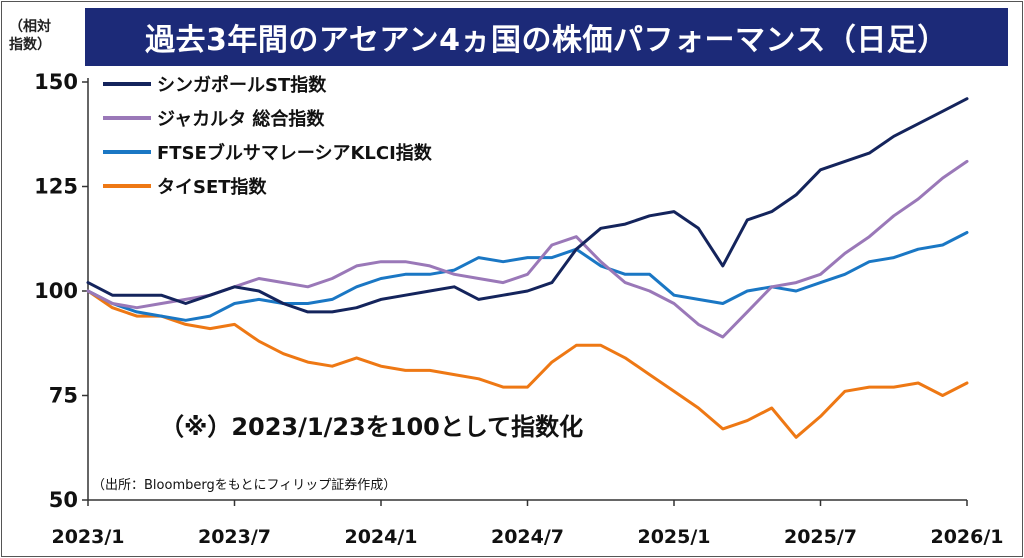 This screenshot has width=1024, height=558. I want to click on y-tick-label: 50, so click(63, 500).